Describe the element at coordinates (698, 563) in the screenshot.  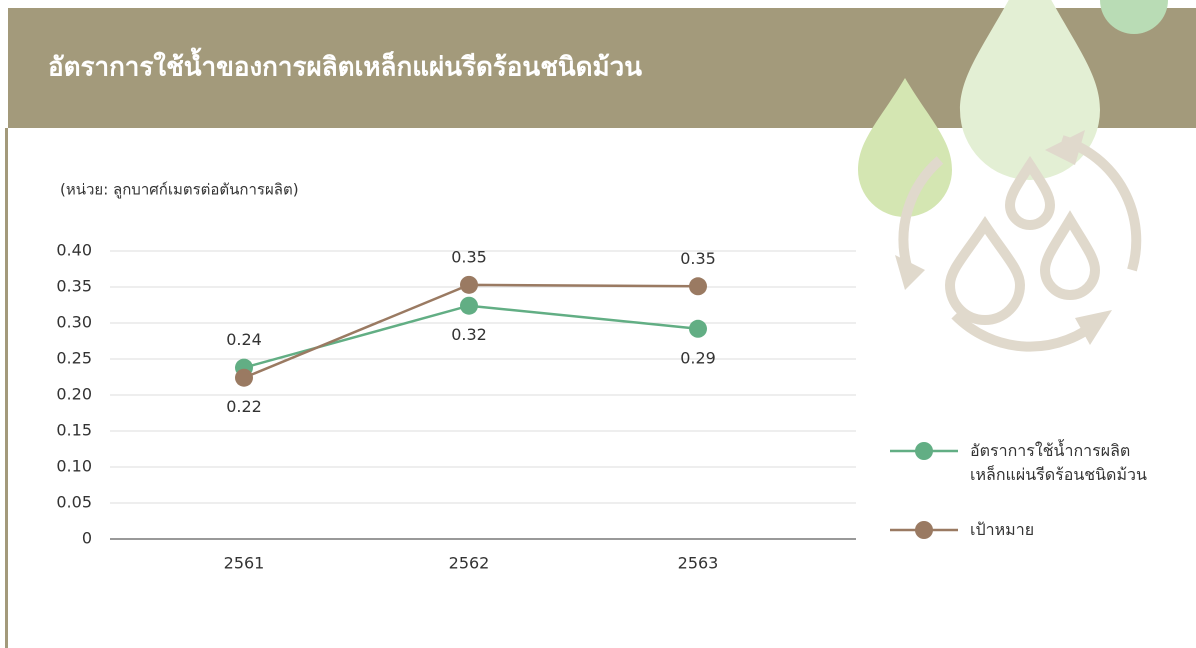
I see `x-tick-label: 2563` at that location.